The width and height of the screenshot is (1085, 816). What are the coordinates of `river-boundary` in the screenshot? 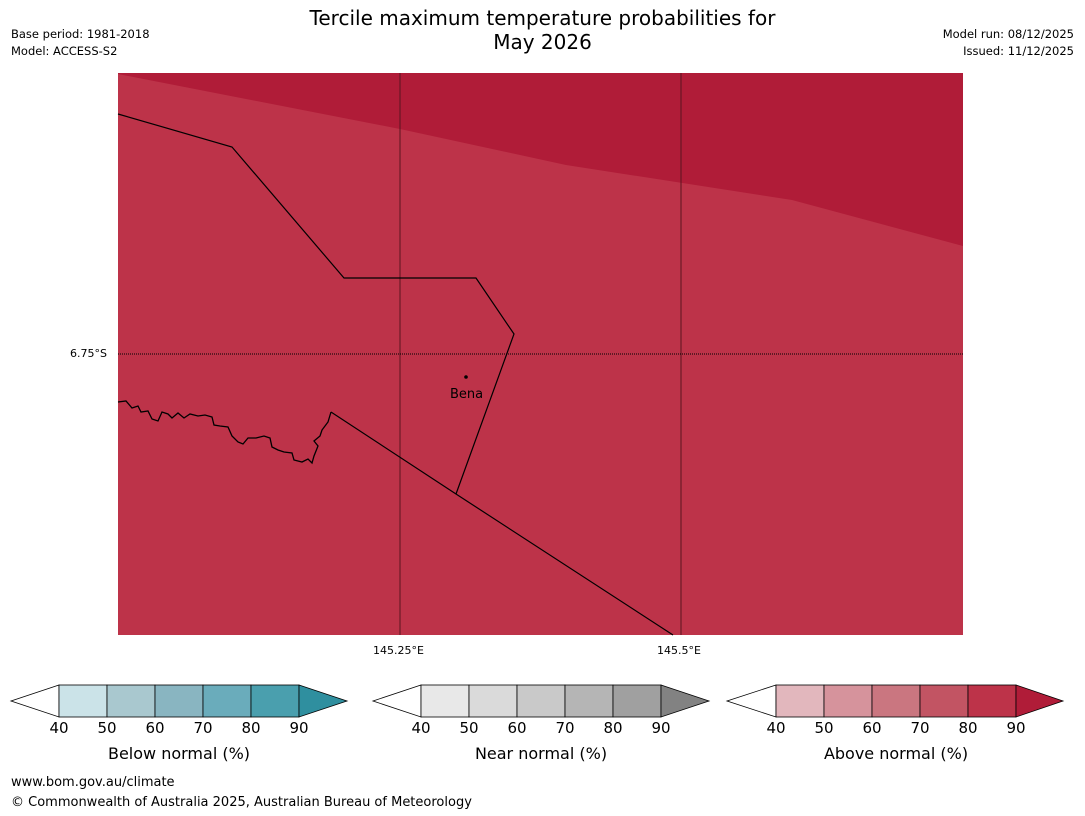 It's located at (224, 432).